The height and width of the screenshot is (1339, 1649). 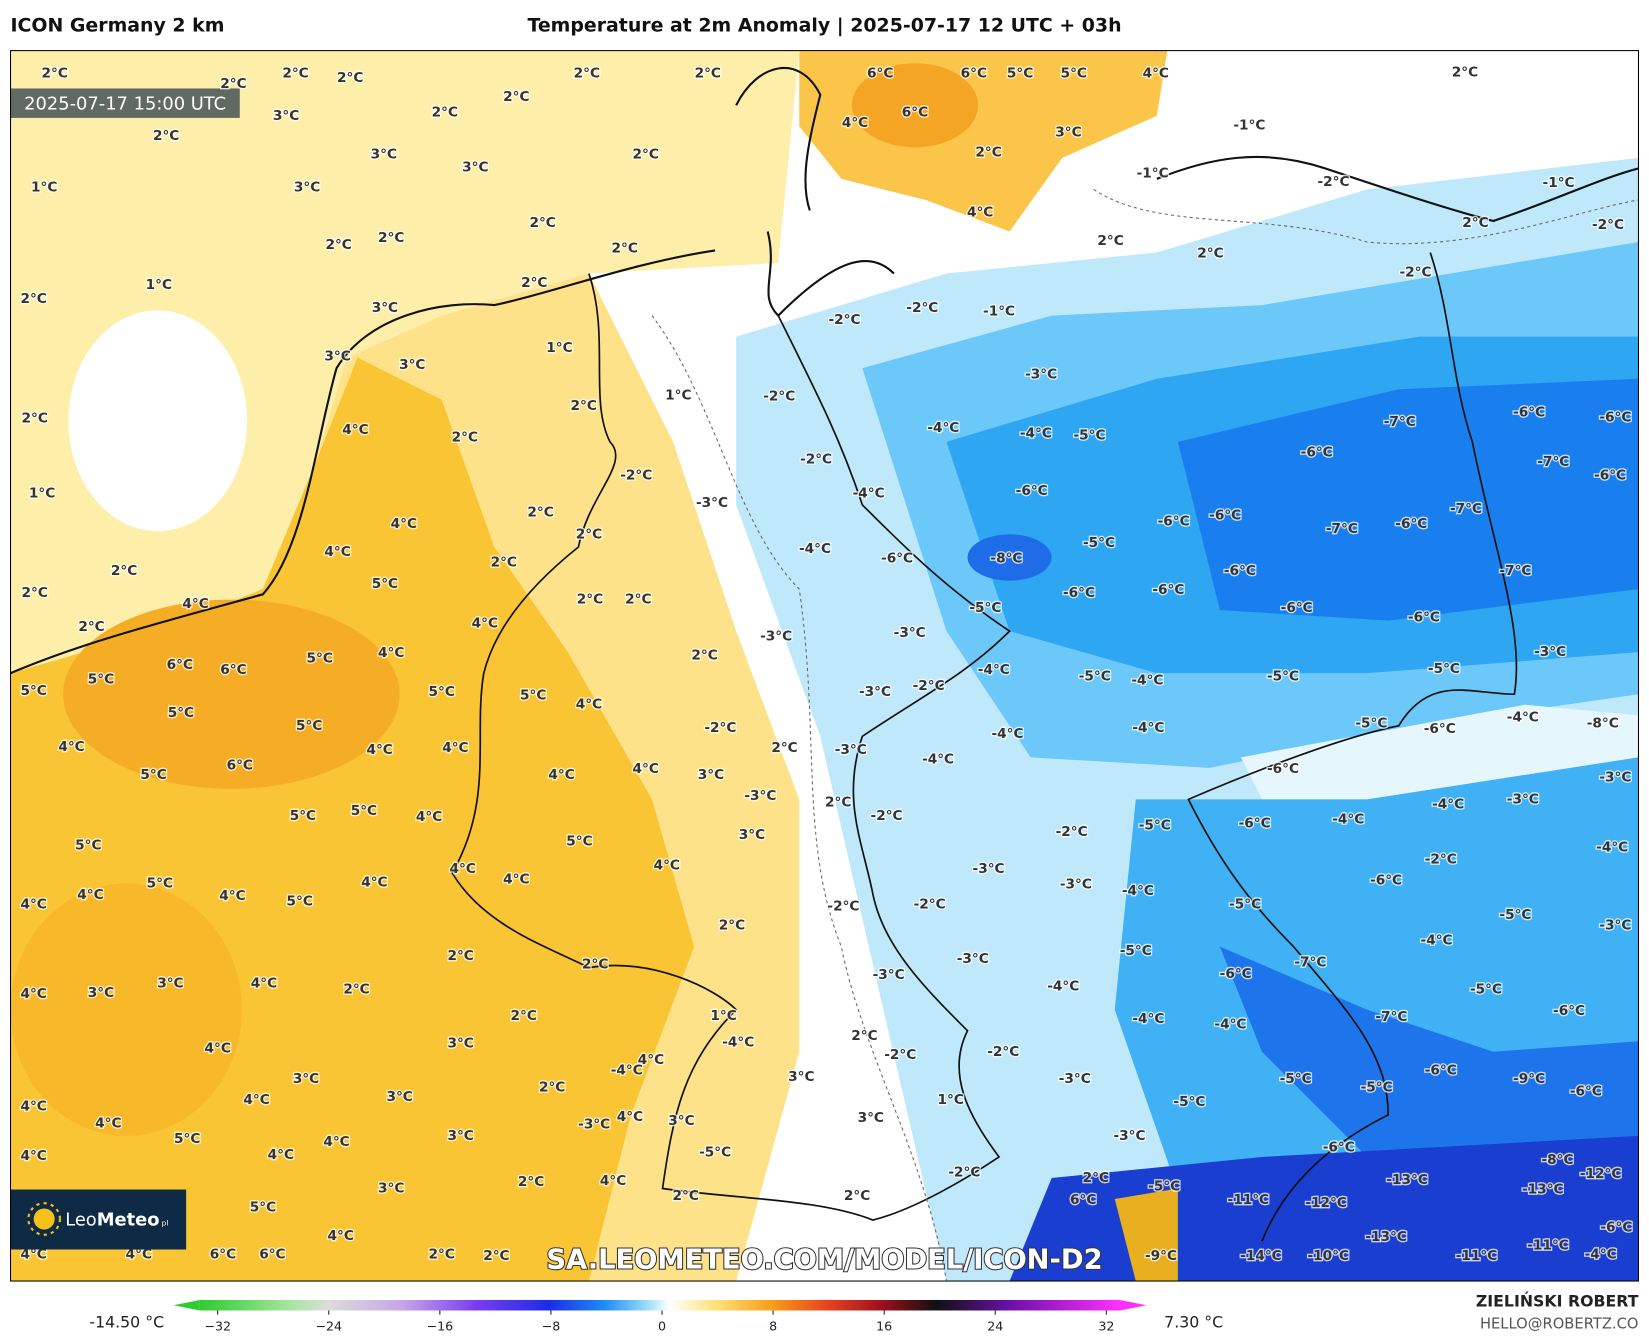 What do you see at coordinates (662, 1325) in the screenshot?
I see `colorbar-tick-label: 0` at bounding box center [662, 1325].